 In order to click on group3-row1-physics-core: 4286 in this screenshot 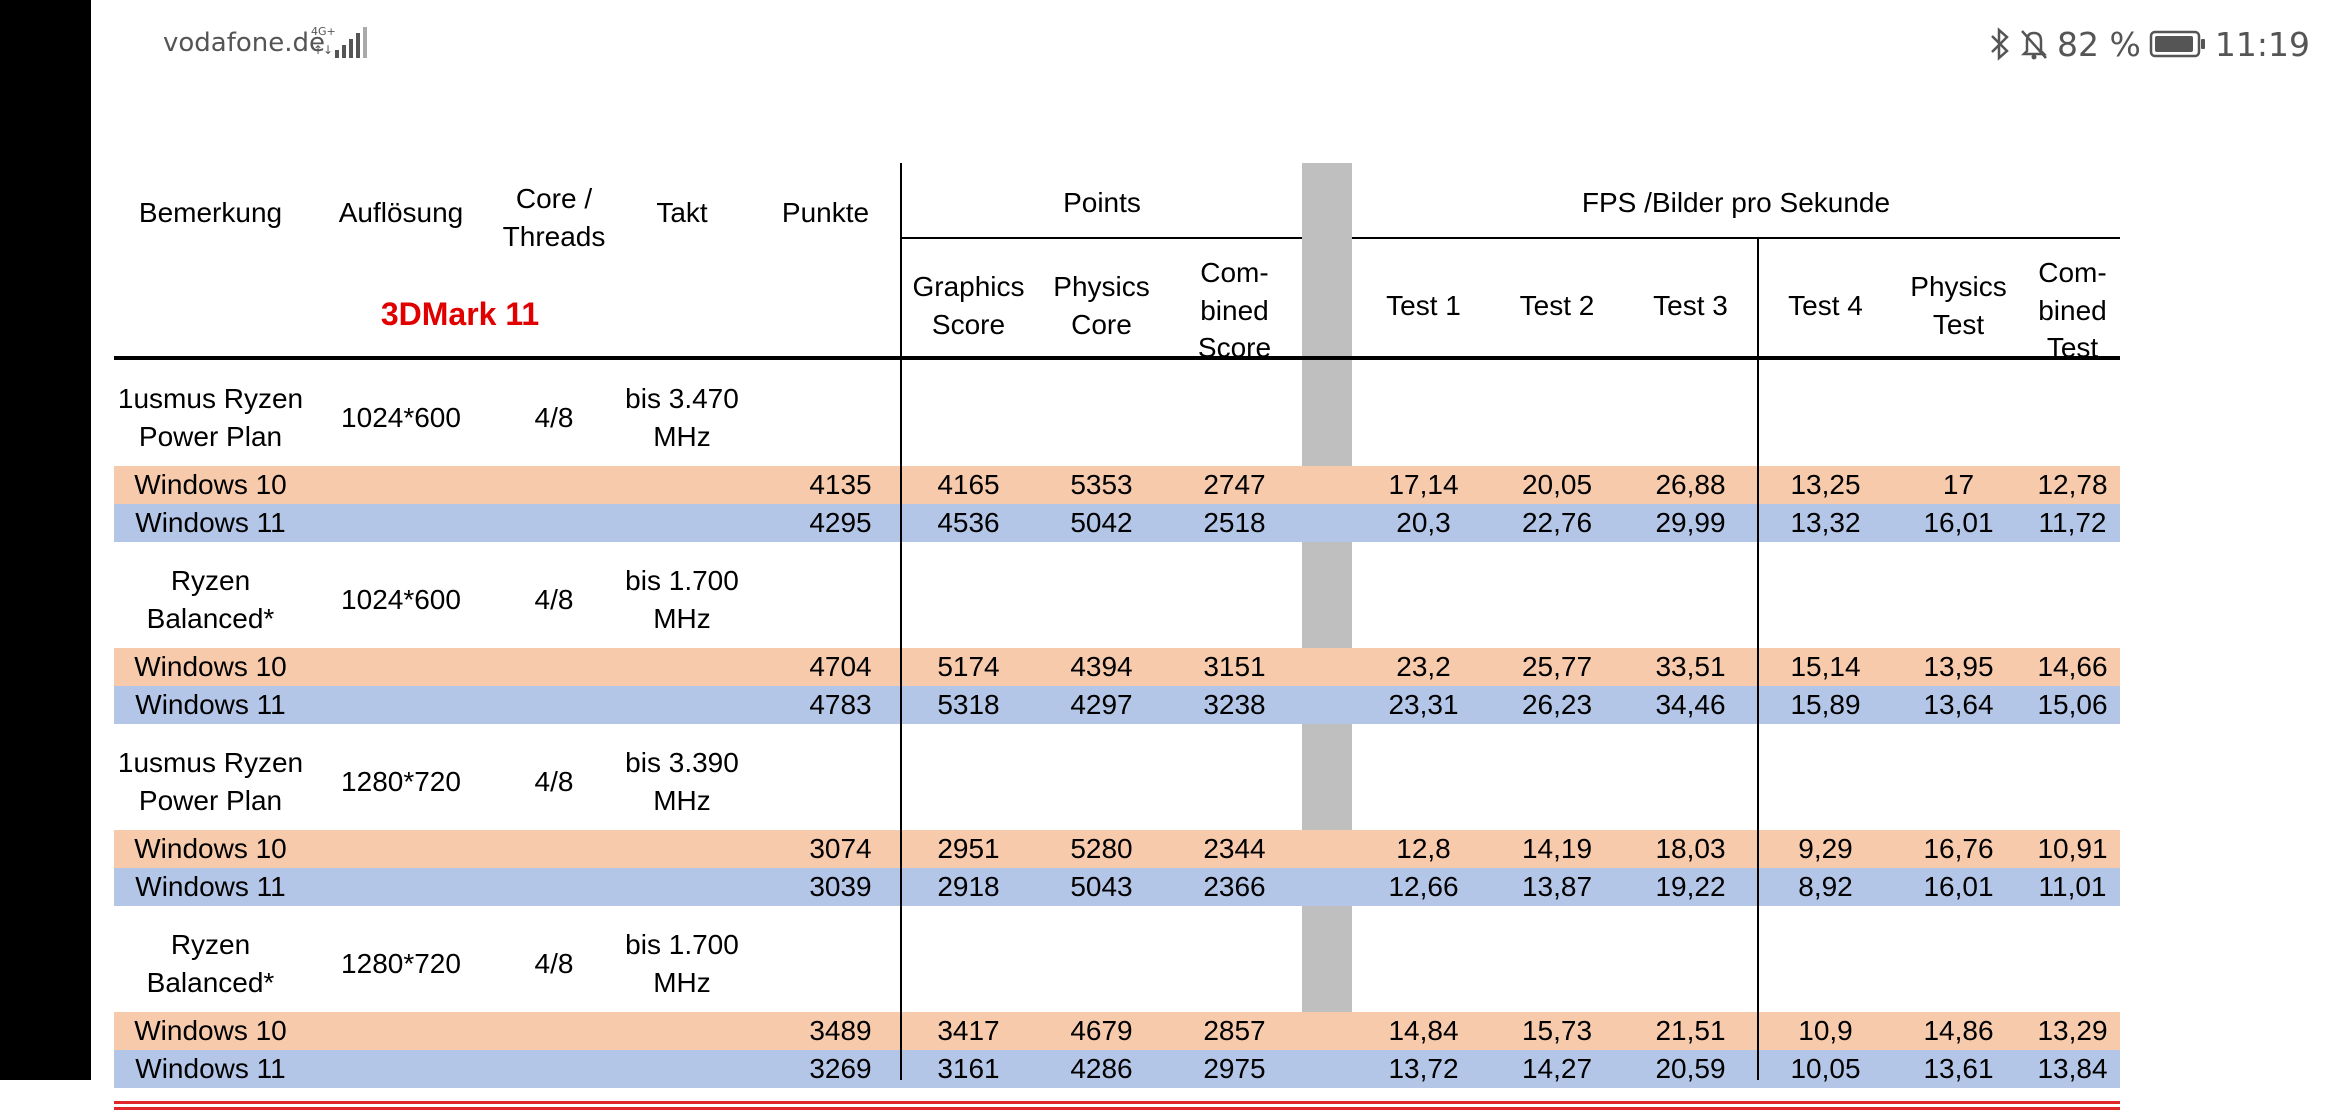, I will do `click(1101, 1069)`.